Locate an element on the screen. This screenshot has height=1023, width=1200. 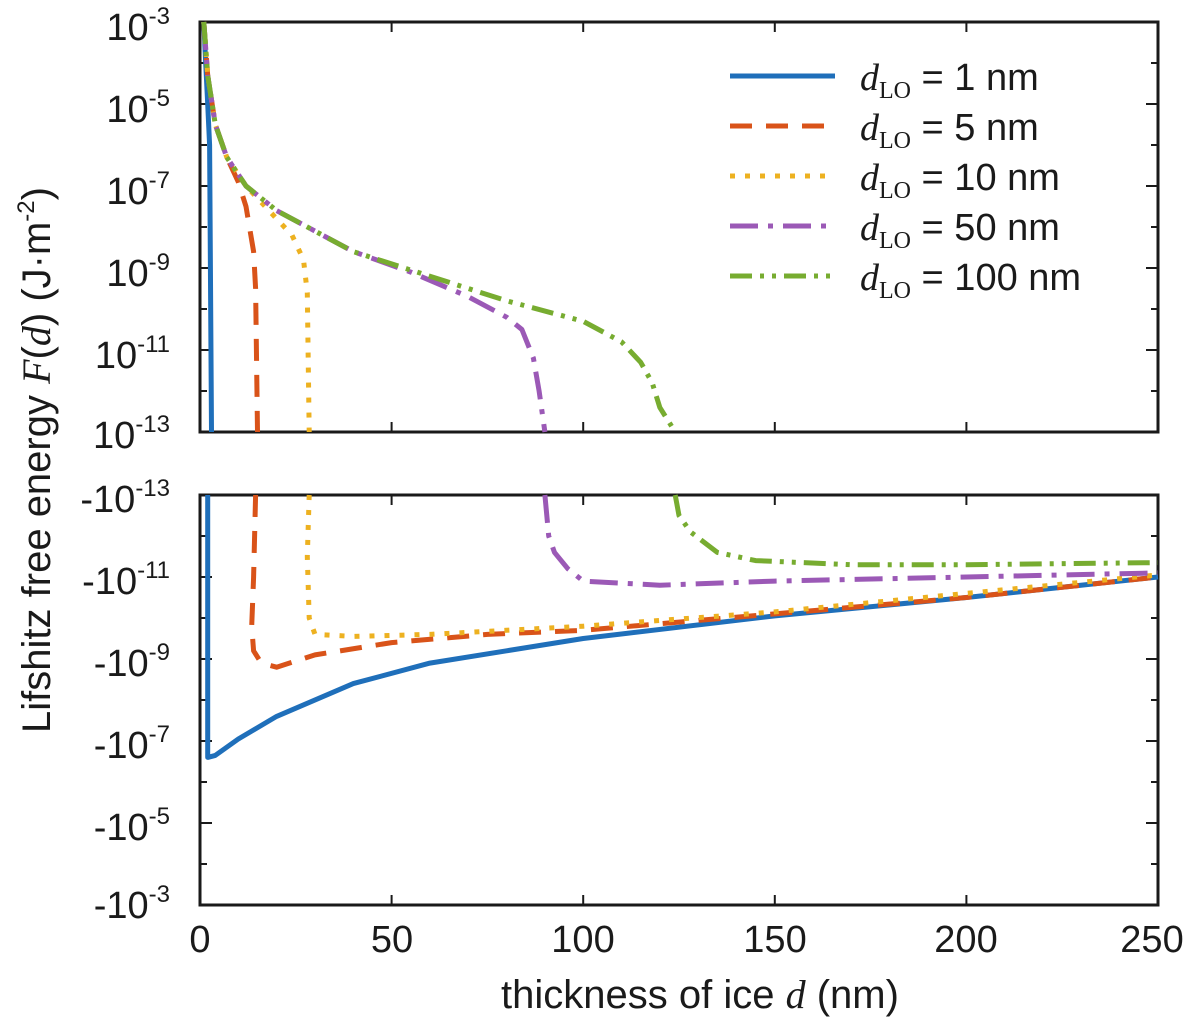
top-y-tick-labels: 10⁻³ 10⁻⁵ 10⁻⁷ 10⁻⁹ 10⁻¹¹ 10⁻¹³ is located at coordinates (131, 230).